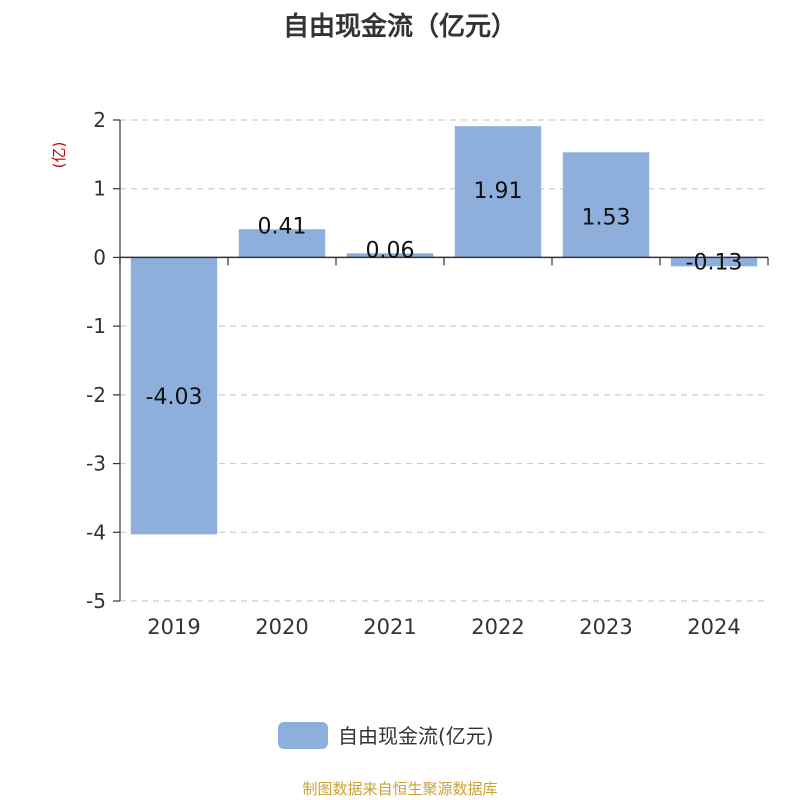  I want to click on legend-swatch, so click(303, 735).